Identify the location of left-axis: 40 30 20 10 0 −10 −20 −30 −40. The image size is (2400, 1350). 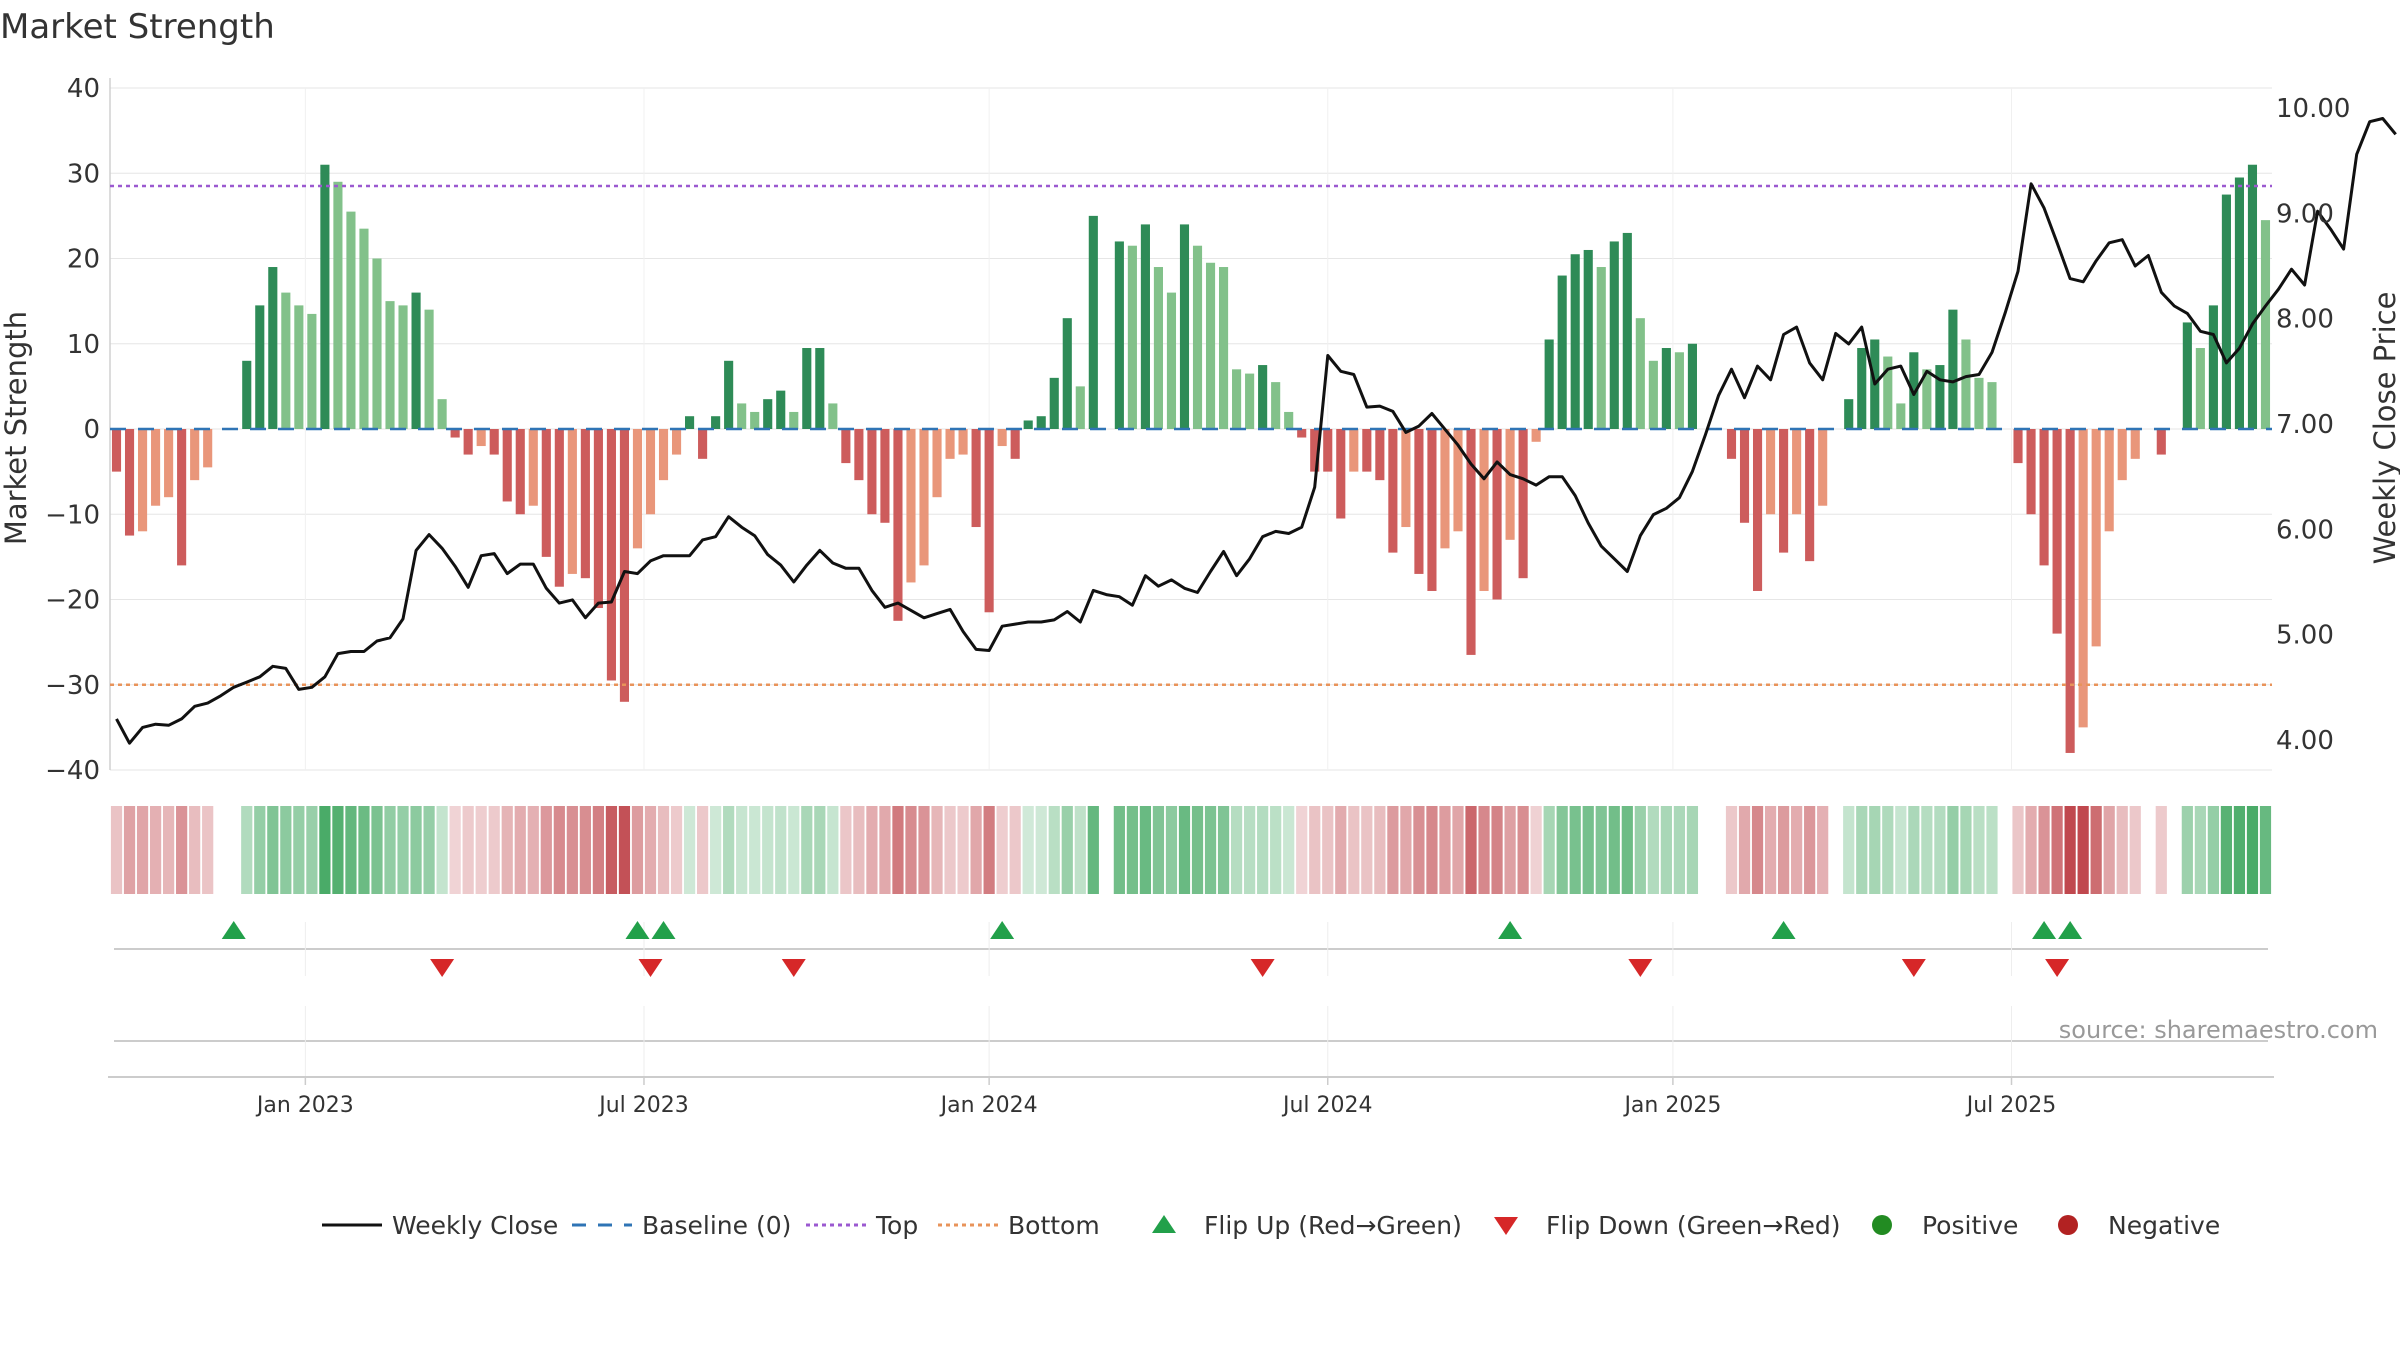
(72, 430).